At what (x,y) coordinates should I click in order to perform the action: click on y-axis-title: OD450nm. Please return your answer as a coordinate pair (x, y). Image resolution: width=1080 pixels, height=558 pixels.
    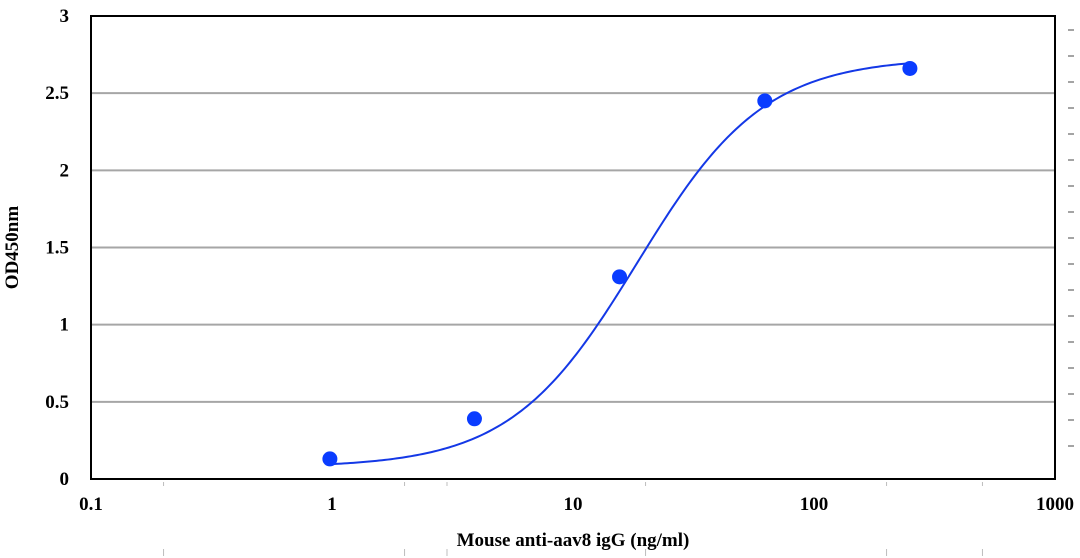
    Looking at the image, I should click on (12, 248).